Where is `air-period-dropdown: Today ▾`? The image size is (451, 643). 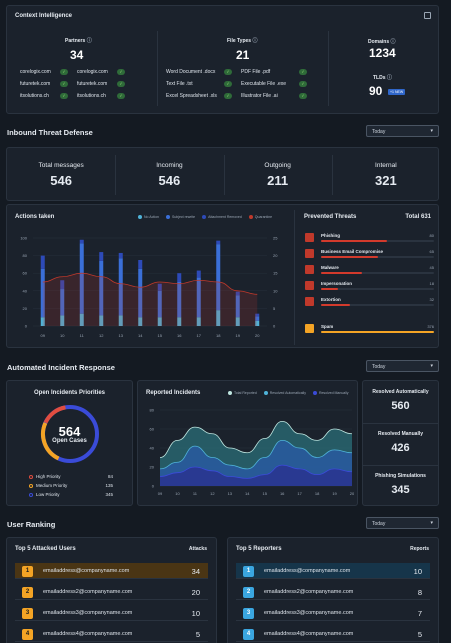
air-period-dropdown: Today ▾ is located at coordinates (402, 366).